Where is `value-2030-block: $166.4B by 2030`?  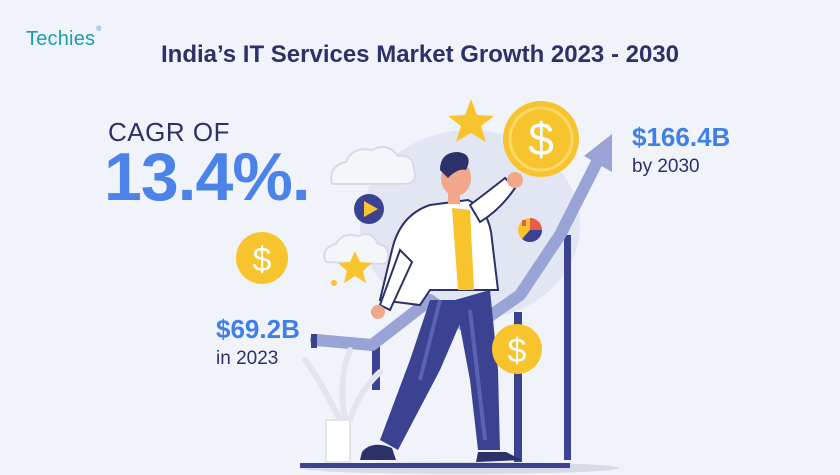
value-2030-block: $166.4B by 2030 is located at coordinates (681, 150).